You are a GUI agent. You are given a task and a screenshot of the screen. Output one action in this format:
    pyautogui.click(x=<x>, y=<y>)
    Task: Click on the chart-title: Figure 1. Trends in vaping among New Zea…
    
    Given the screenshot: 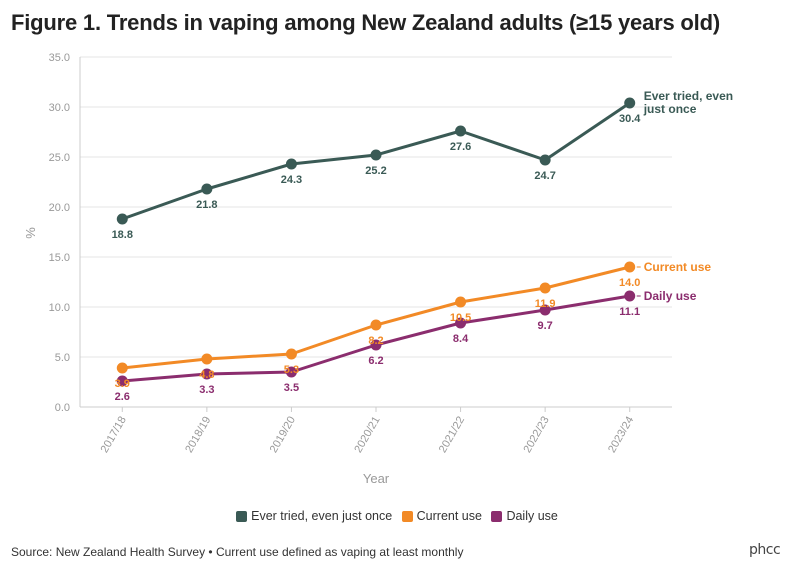 What is the action you would take?
    pyautogui.click(x=365, y=22)
    